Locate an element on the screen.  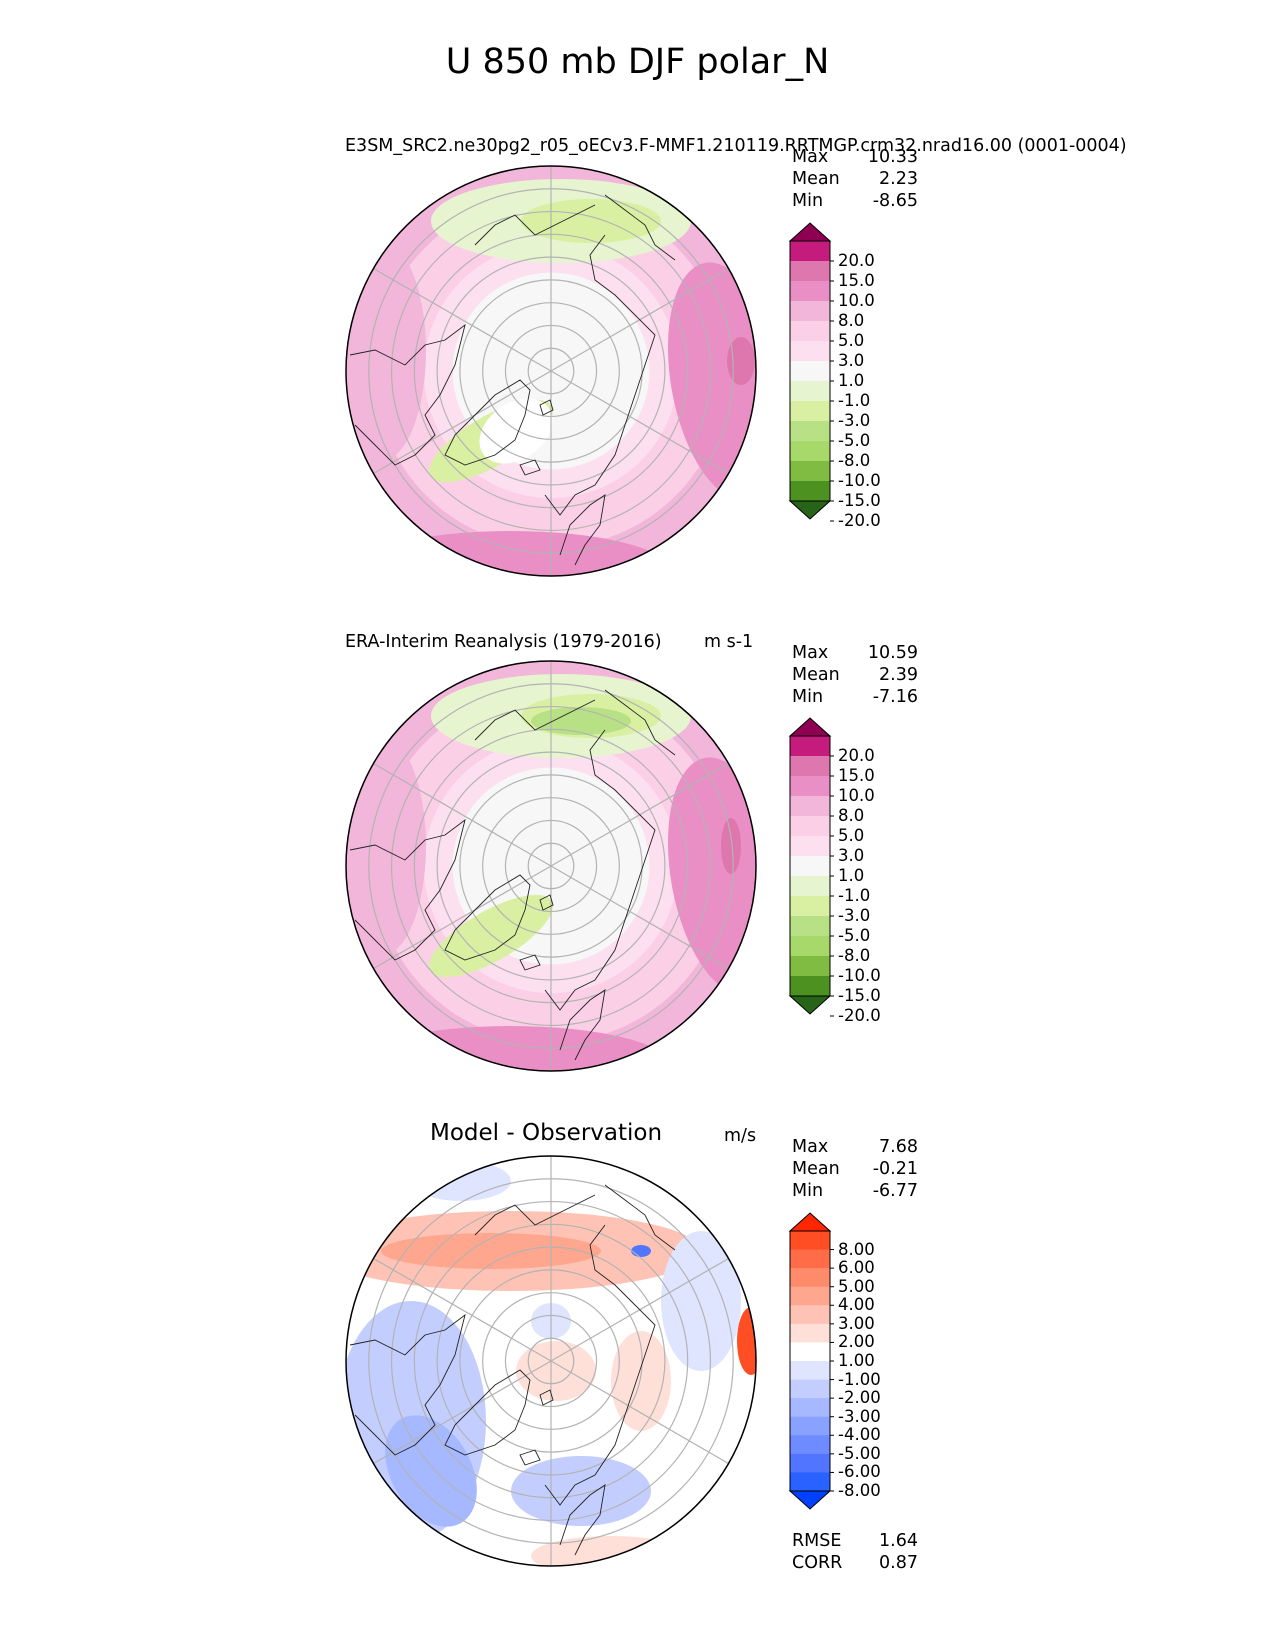
colorbar-tick-label: -5.00 is located at coordinates (859, 1453).